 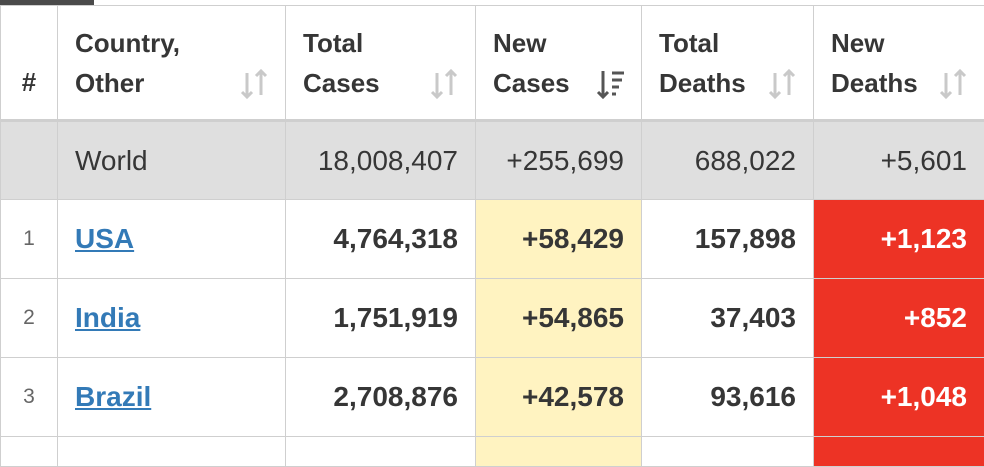 I want to click on rank-header-label: #, so click(x=29, y=82).